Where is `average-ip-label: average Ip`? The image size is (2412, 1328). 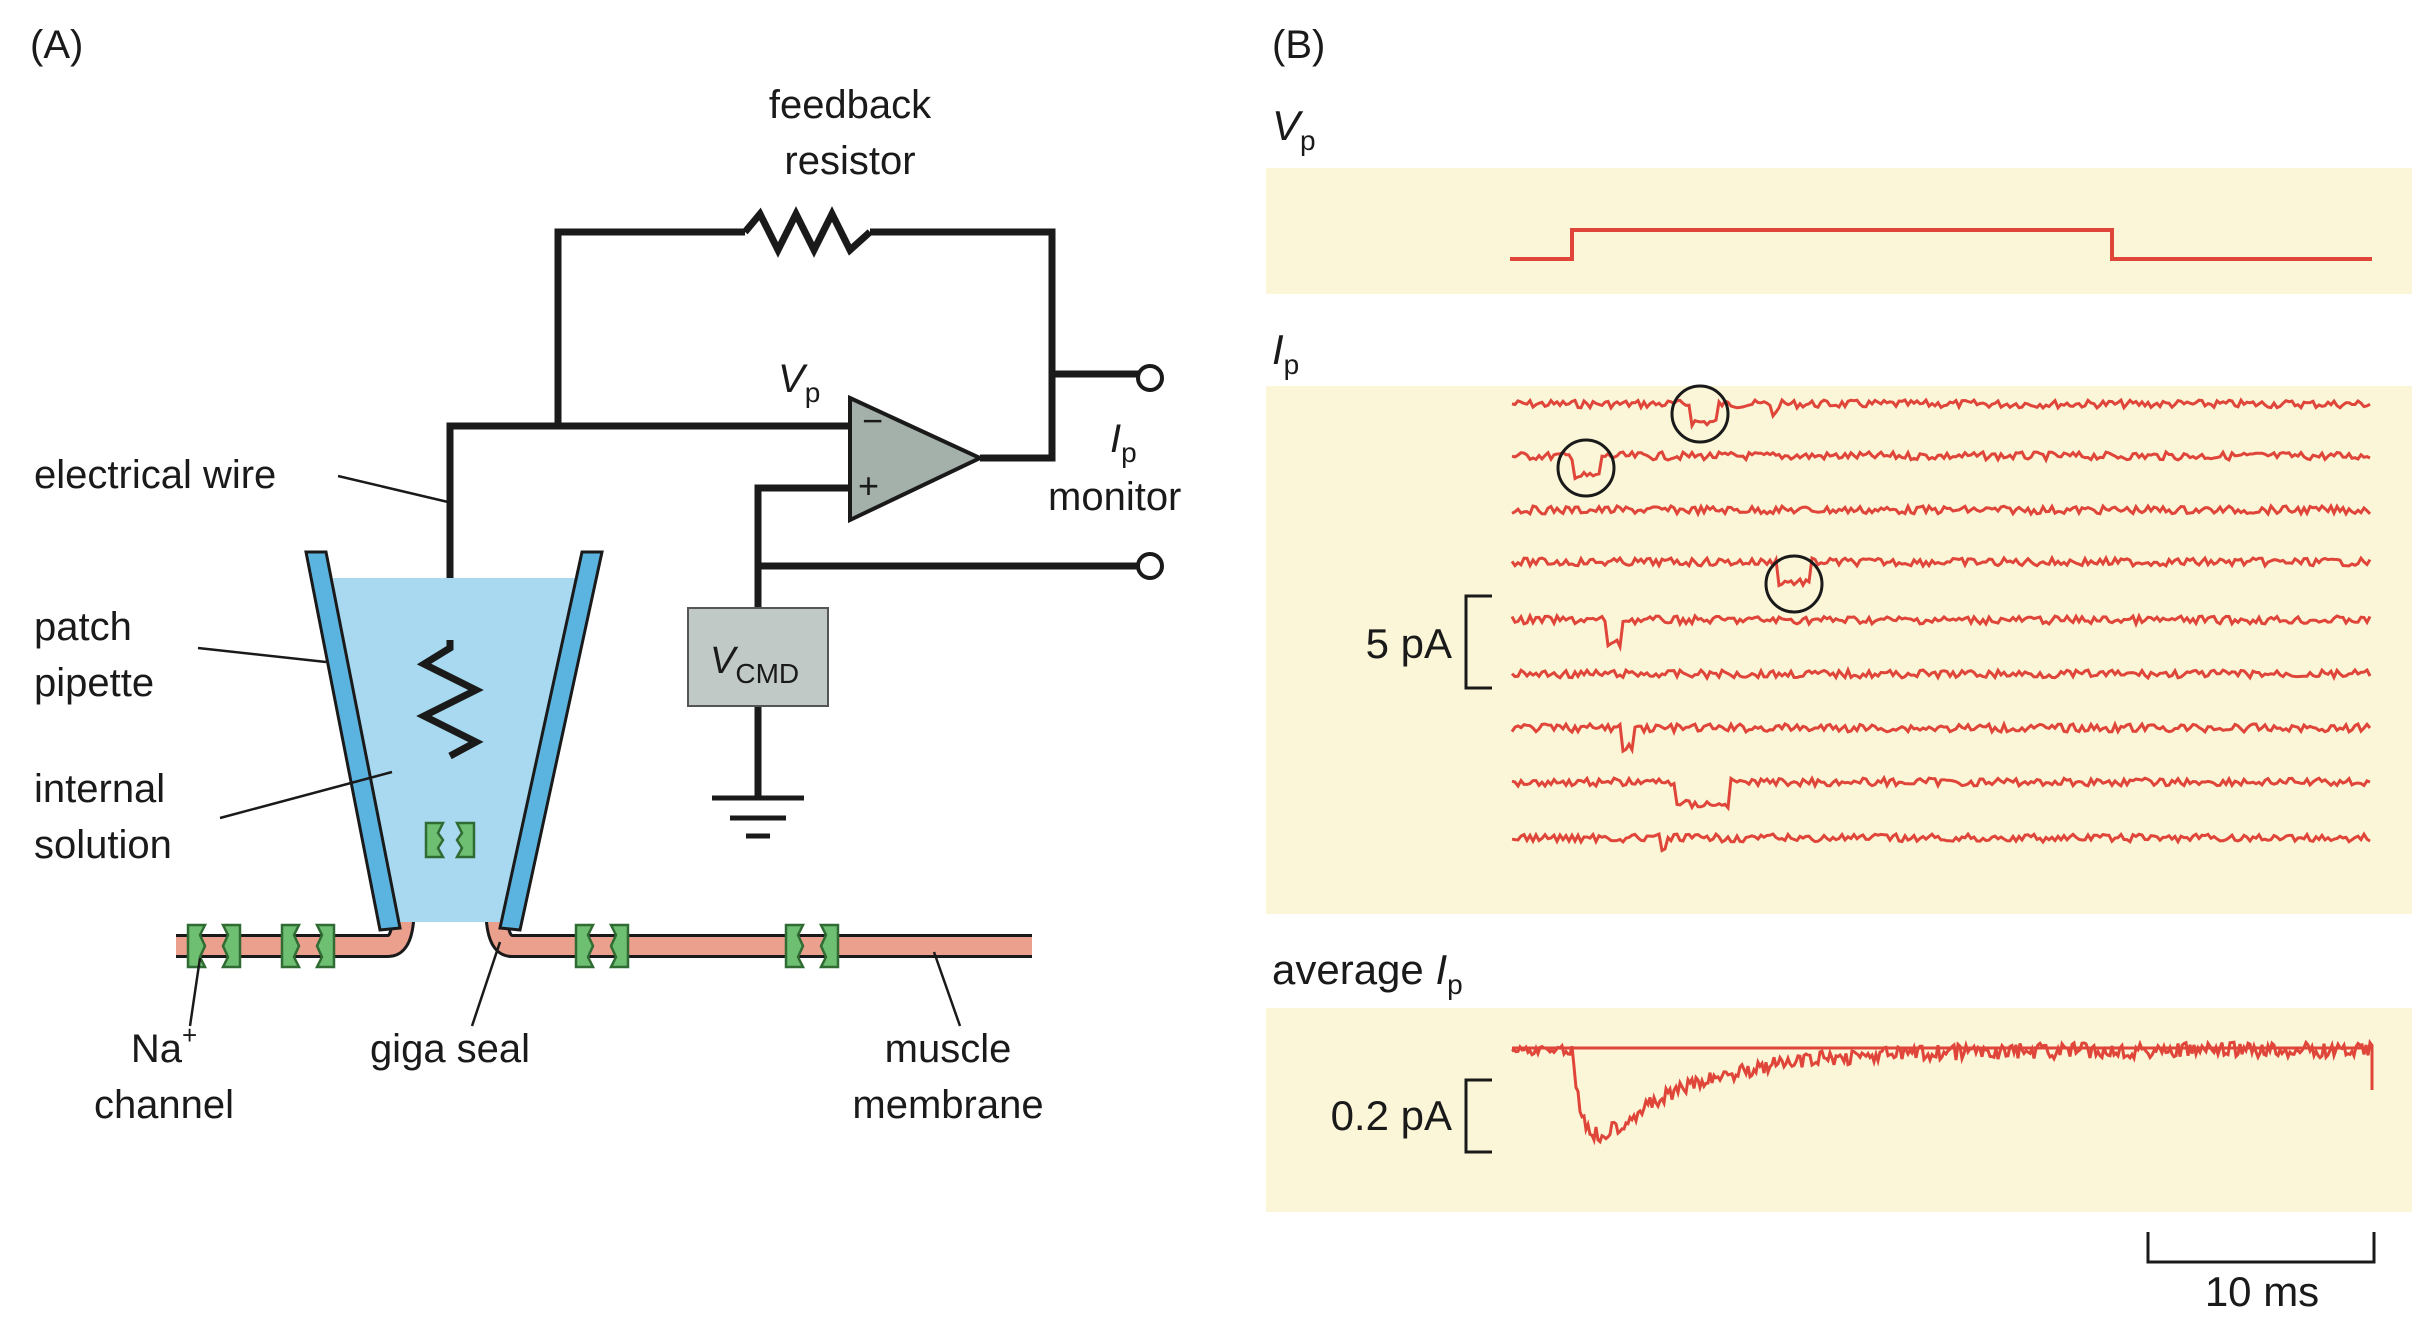 average-ip-label: average Ip is located at coordinates (1367, 973).